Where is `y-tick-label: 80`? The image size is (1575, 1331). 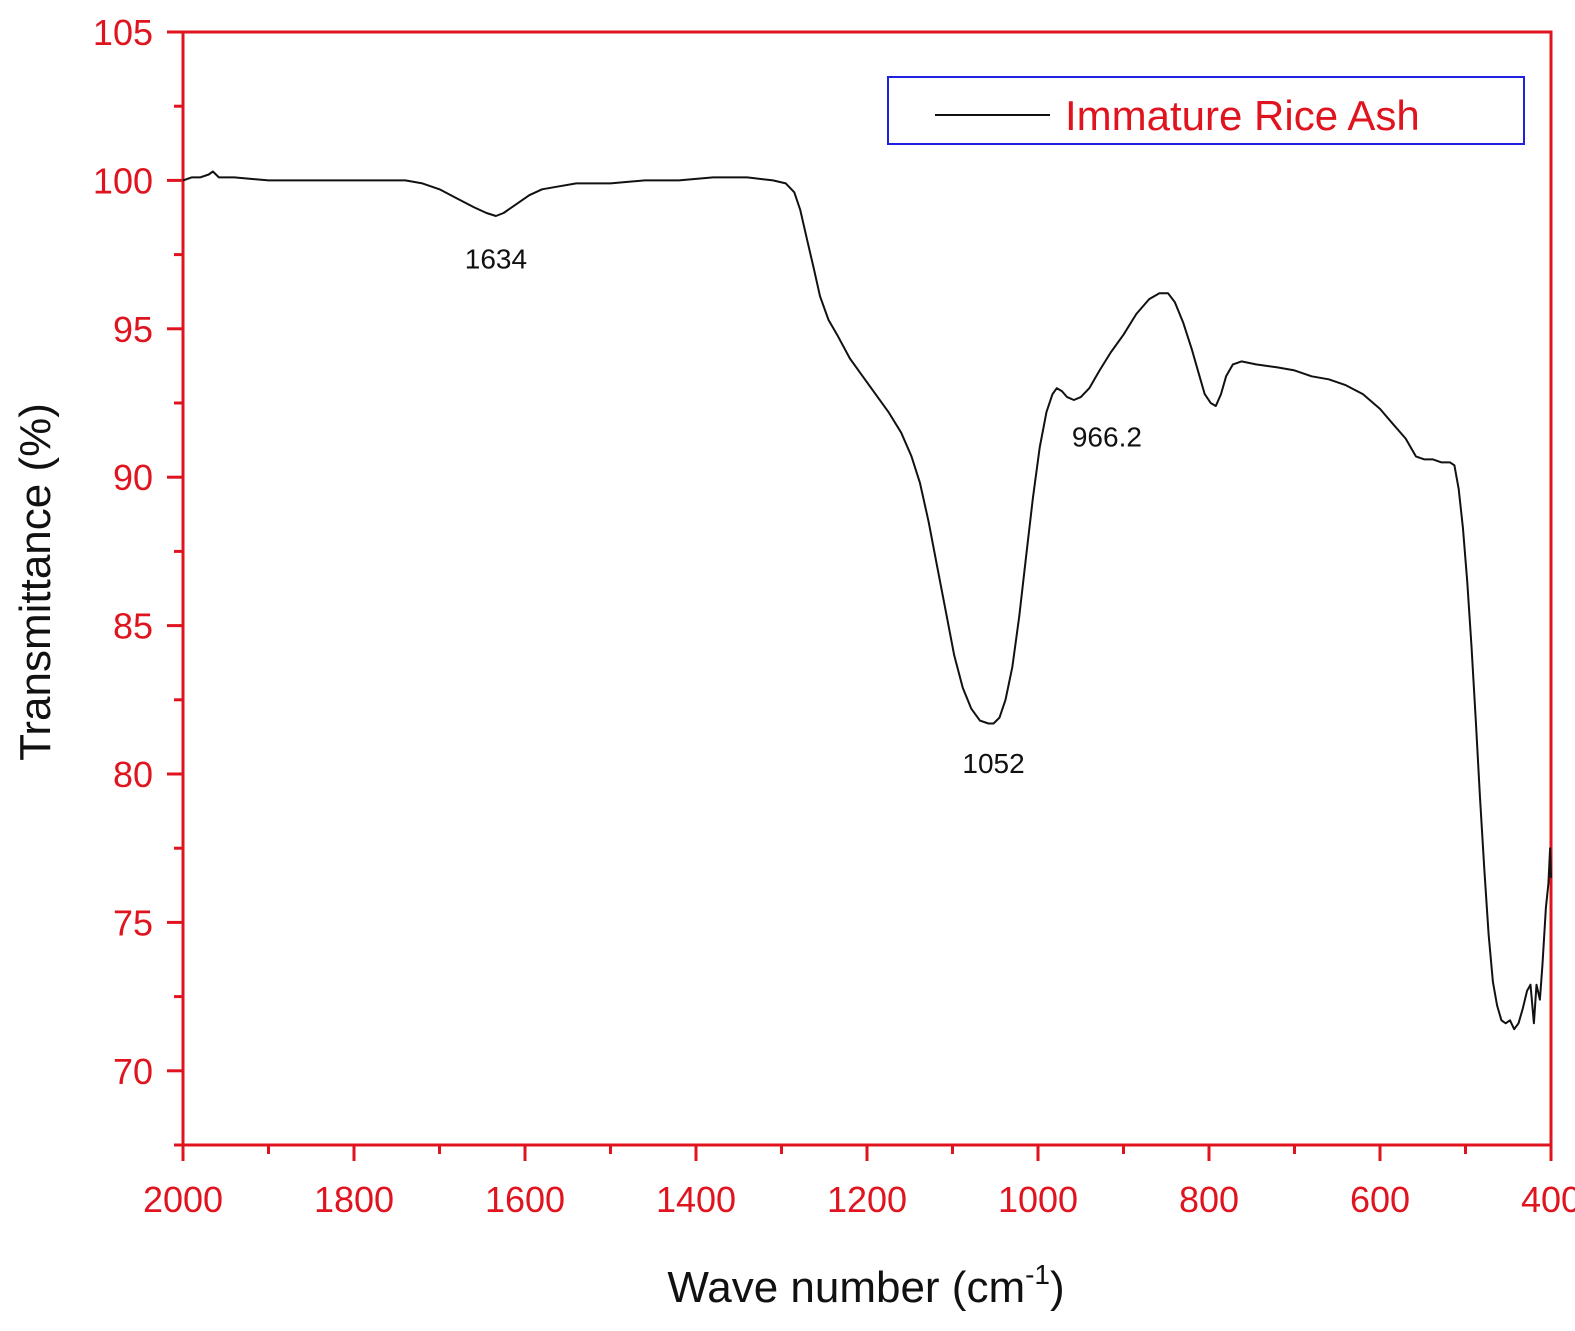
y-tick-label: 80 is located at coordinates (133, 774).